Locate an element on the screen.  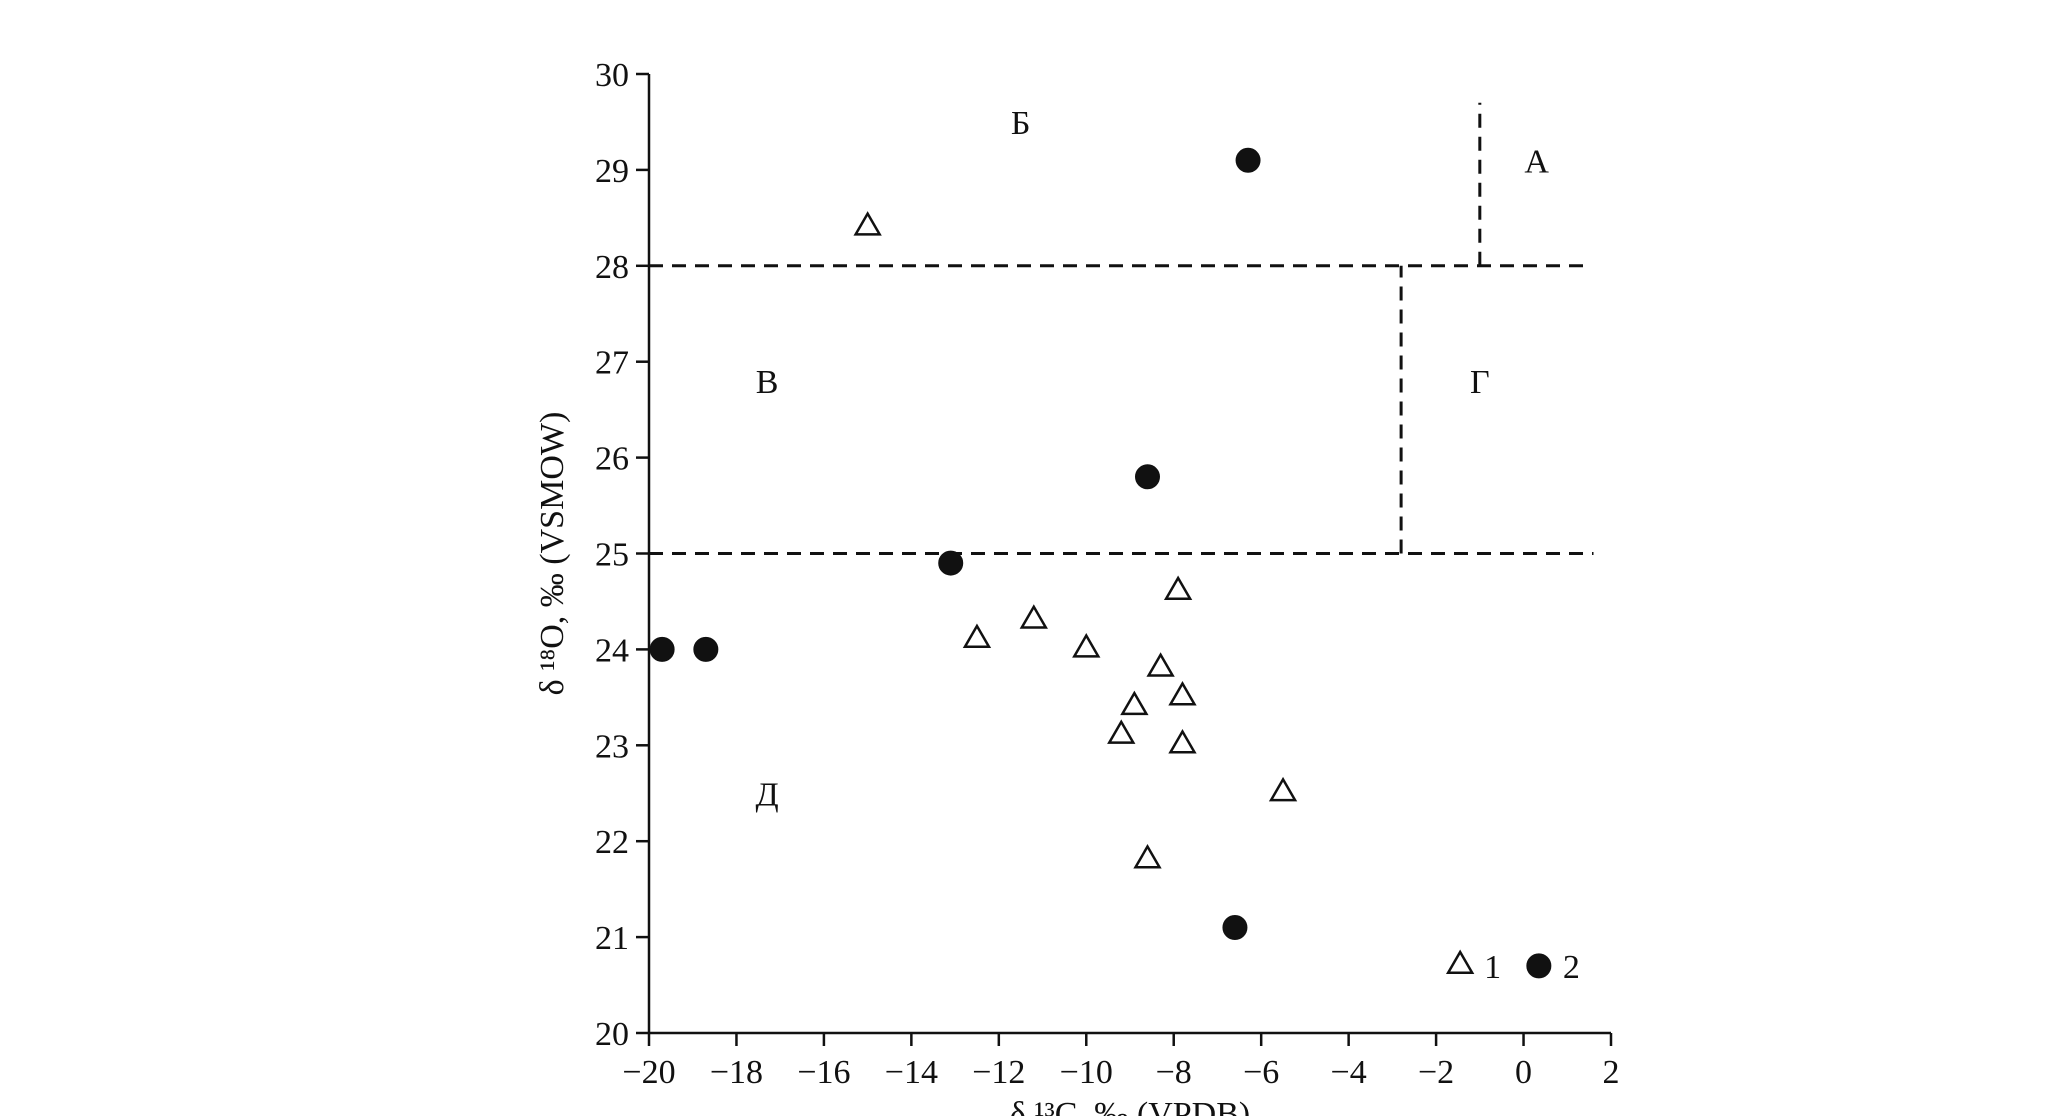
x-tick-label: 2 is located at coordinates (1611, 1072).